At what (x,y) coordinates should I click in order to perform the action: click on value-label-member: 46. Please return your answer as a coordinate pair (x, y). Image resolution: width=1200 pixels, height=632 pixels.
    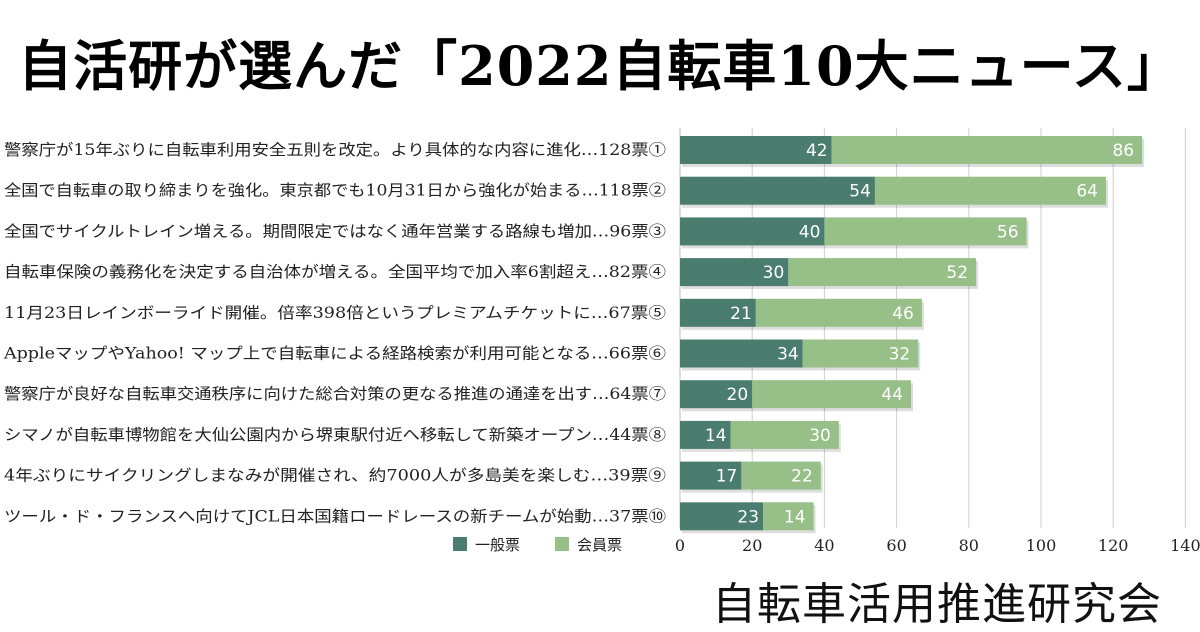
    Looking at the image, I should click on (903, 314).